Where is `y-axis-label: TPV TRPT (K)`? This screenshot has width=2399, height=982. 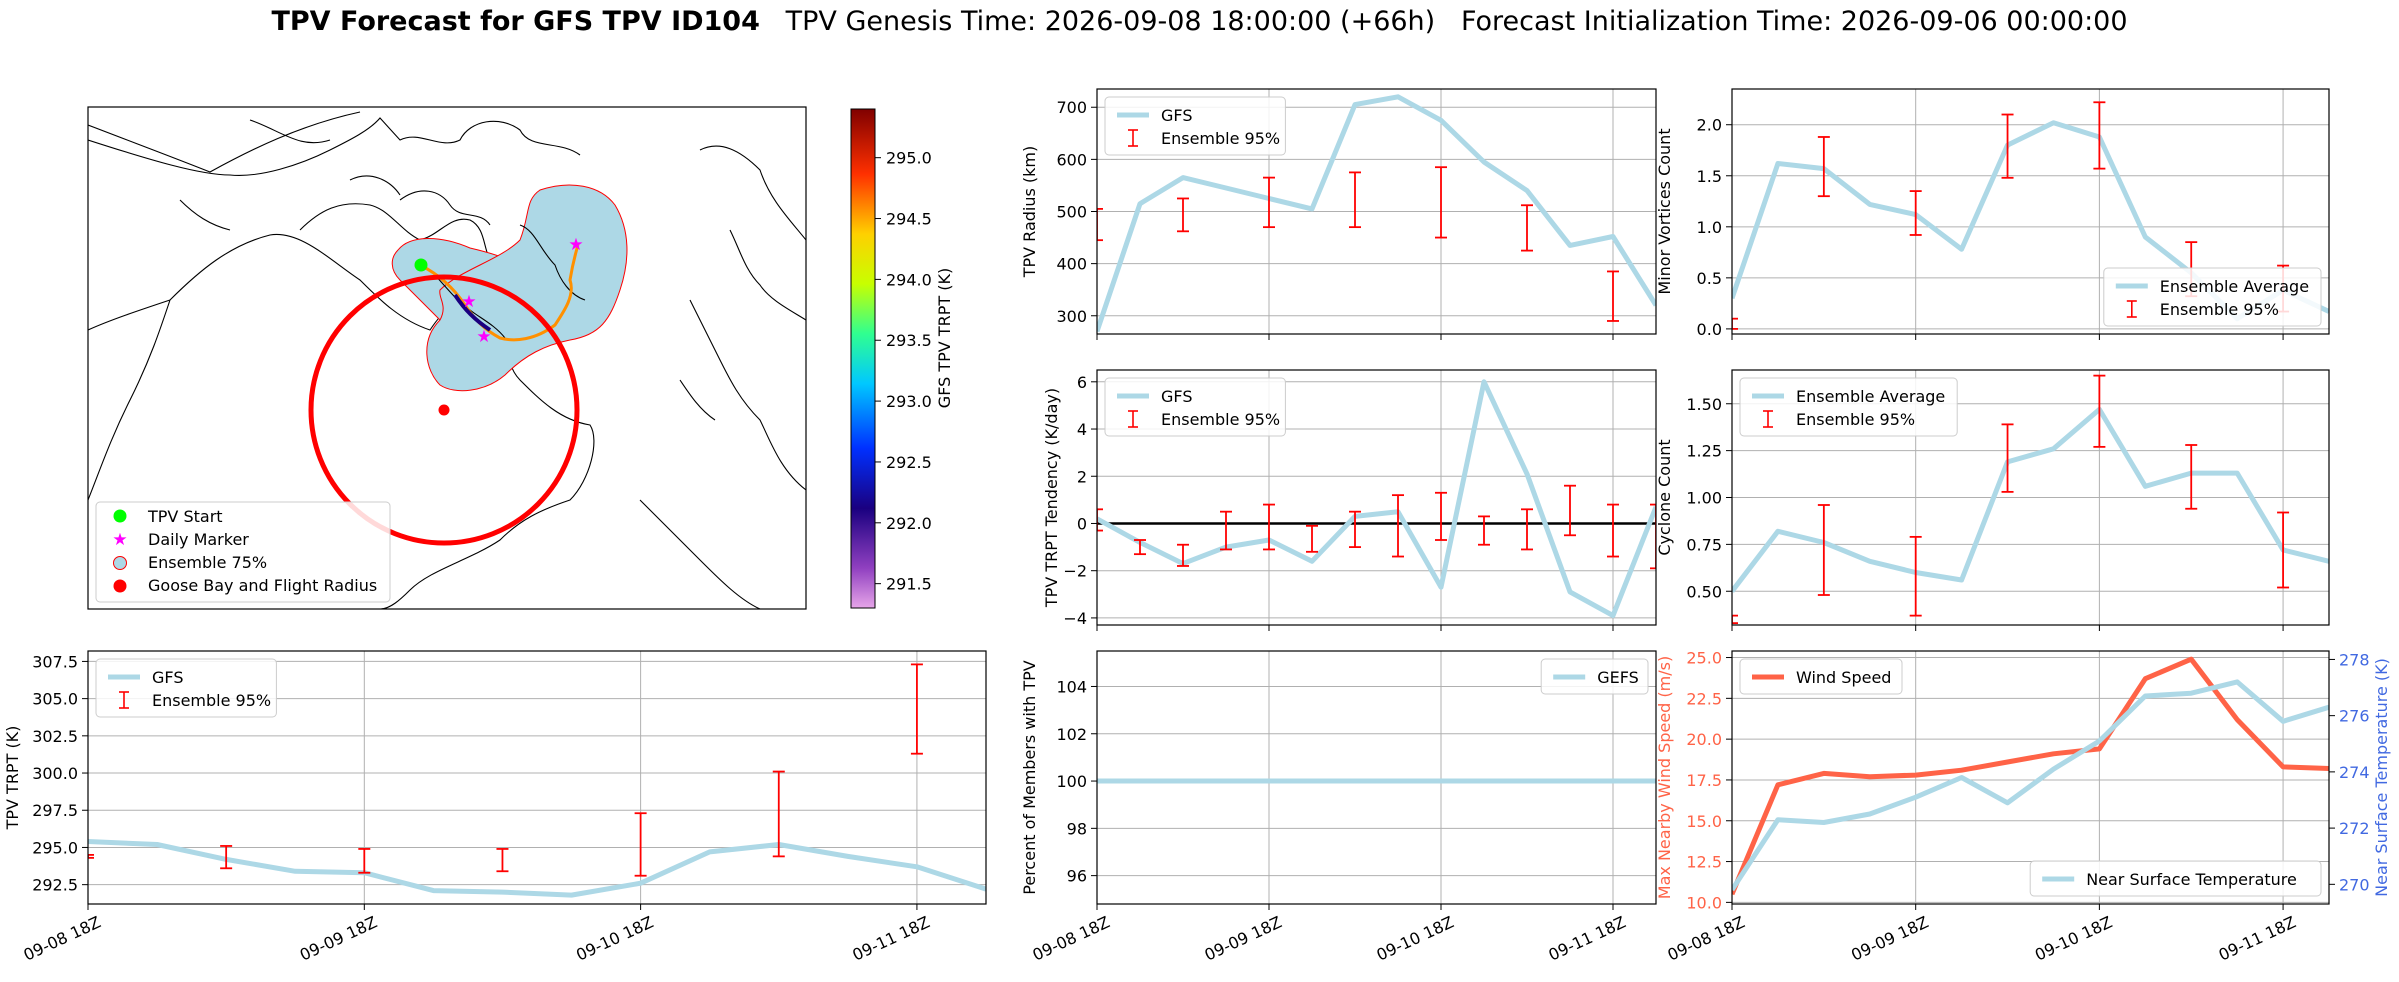 y-axis-label: TPV TRPT (K) is located at coordinates (12, 778).